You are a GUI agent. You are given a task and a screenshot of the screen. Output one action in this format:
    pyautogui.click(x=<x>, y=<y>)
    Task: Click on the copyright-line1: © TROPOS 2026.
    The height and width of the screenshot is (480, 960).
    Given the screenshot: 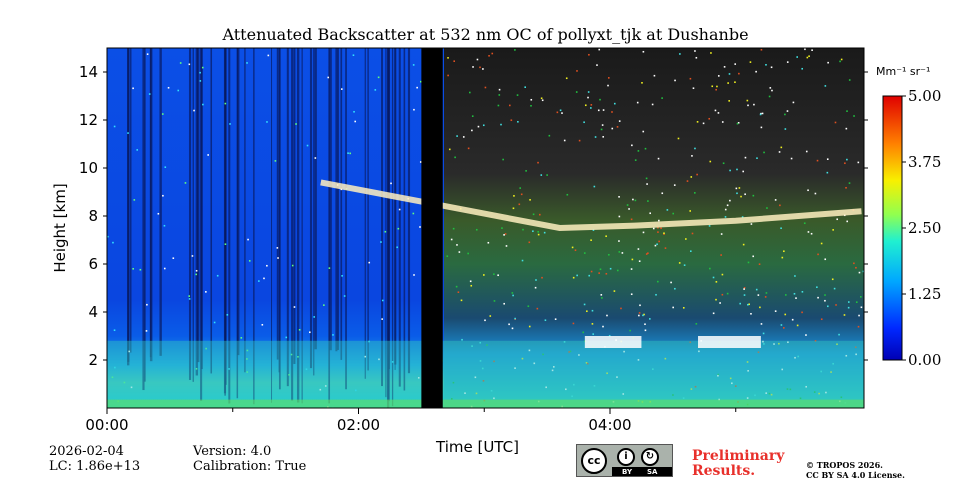 What is the action you would take?
    pyautogui.click(x=844, y=465)
    